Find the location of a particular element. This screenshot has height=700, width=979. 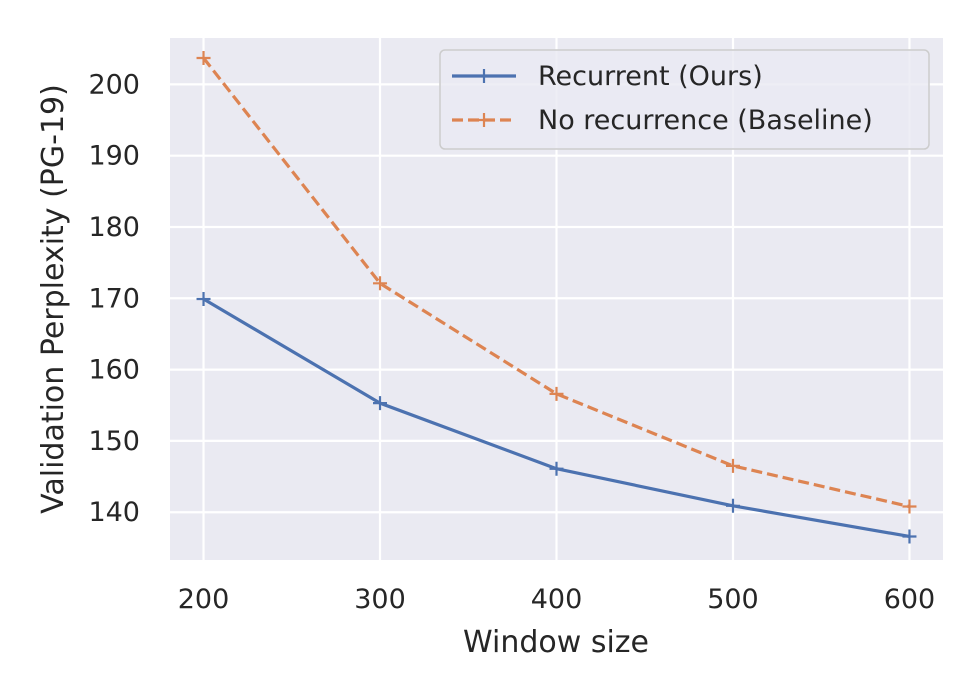

y-axis-label: Validation Perplexity (PG-19) is located at coordinates (53, 299).